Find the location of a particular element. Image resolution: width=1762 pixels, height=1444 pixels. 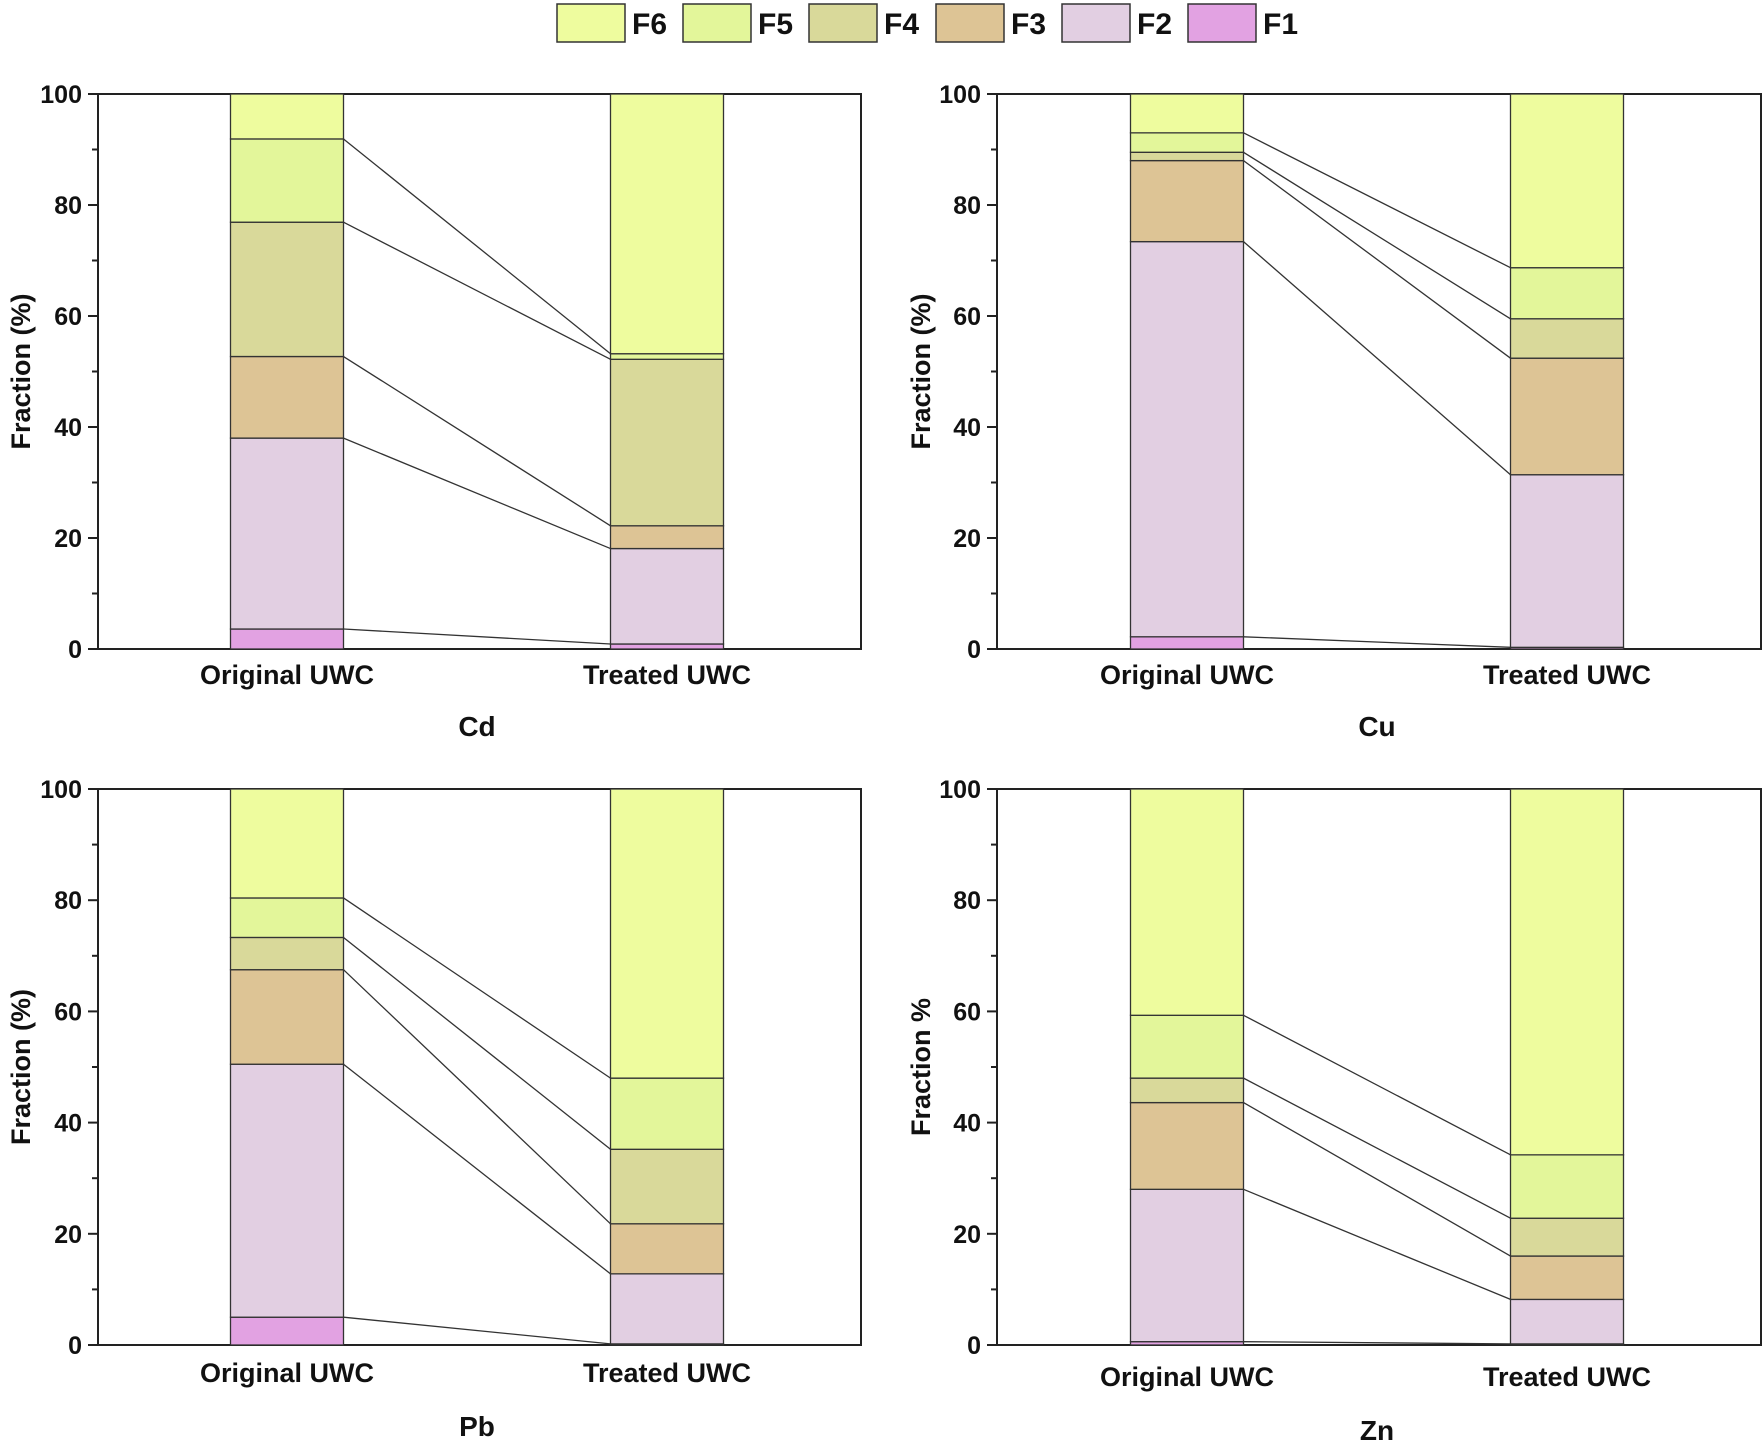

connector-line-cd-f1 is located at coordinates (477, 636).